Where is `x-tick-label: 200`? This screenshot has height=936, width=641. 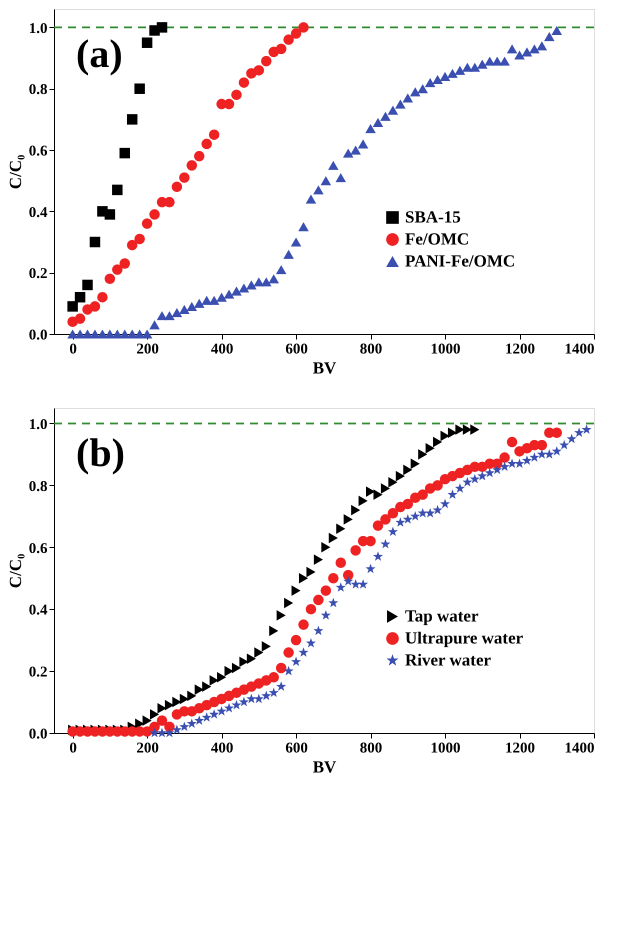
x-tick-label: 200 is located at coordinates (147, 350).